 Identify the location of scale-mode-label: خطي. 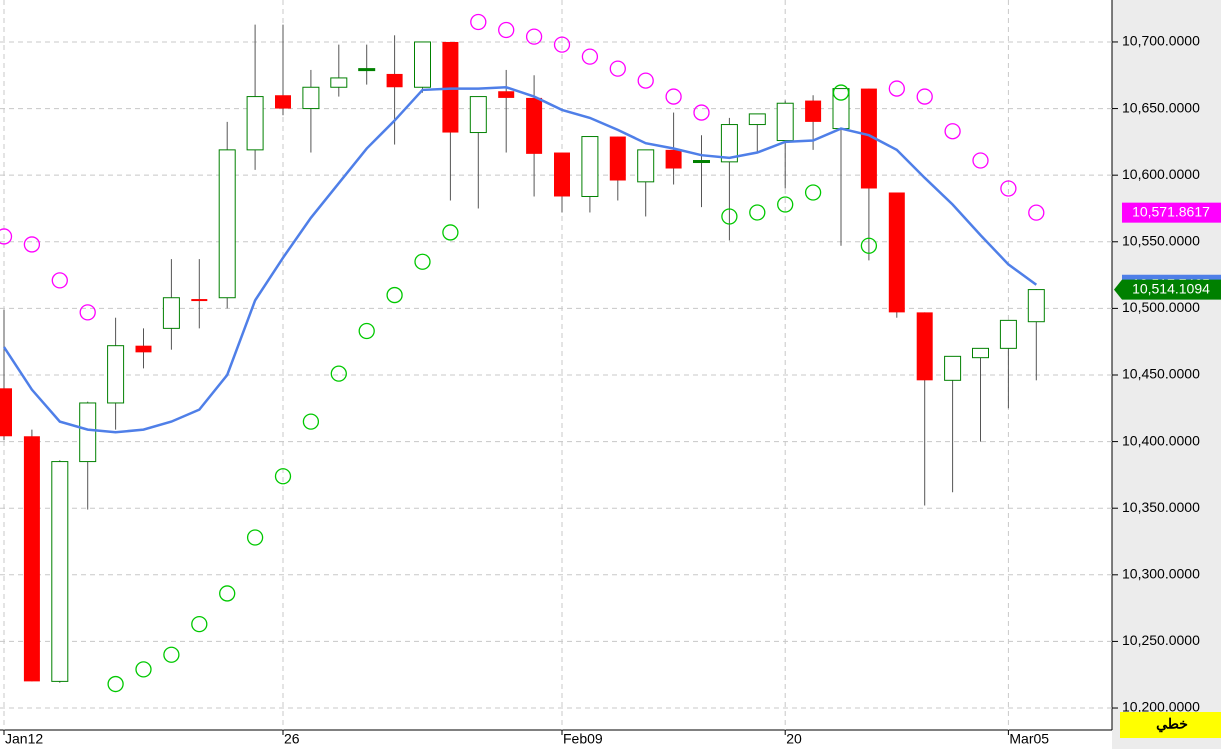
(1172, 724).